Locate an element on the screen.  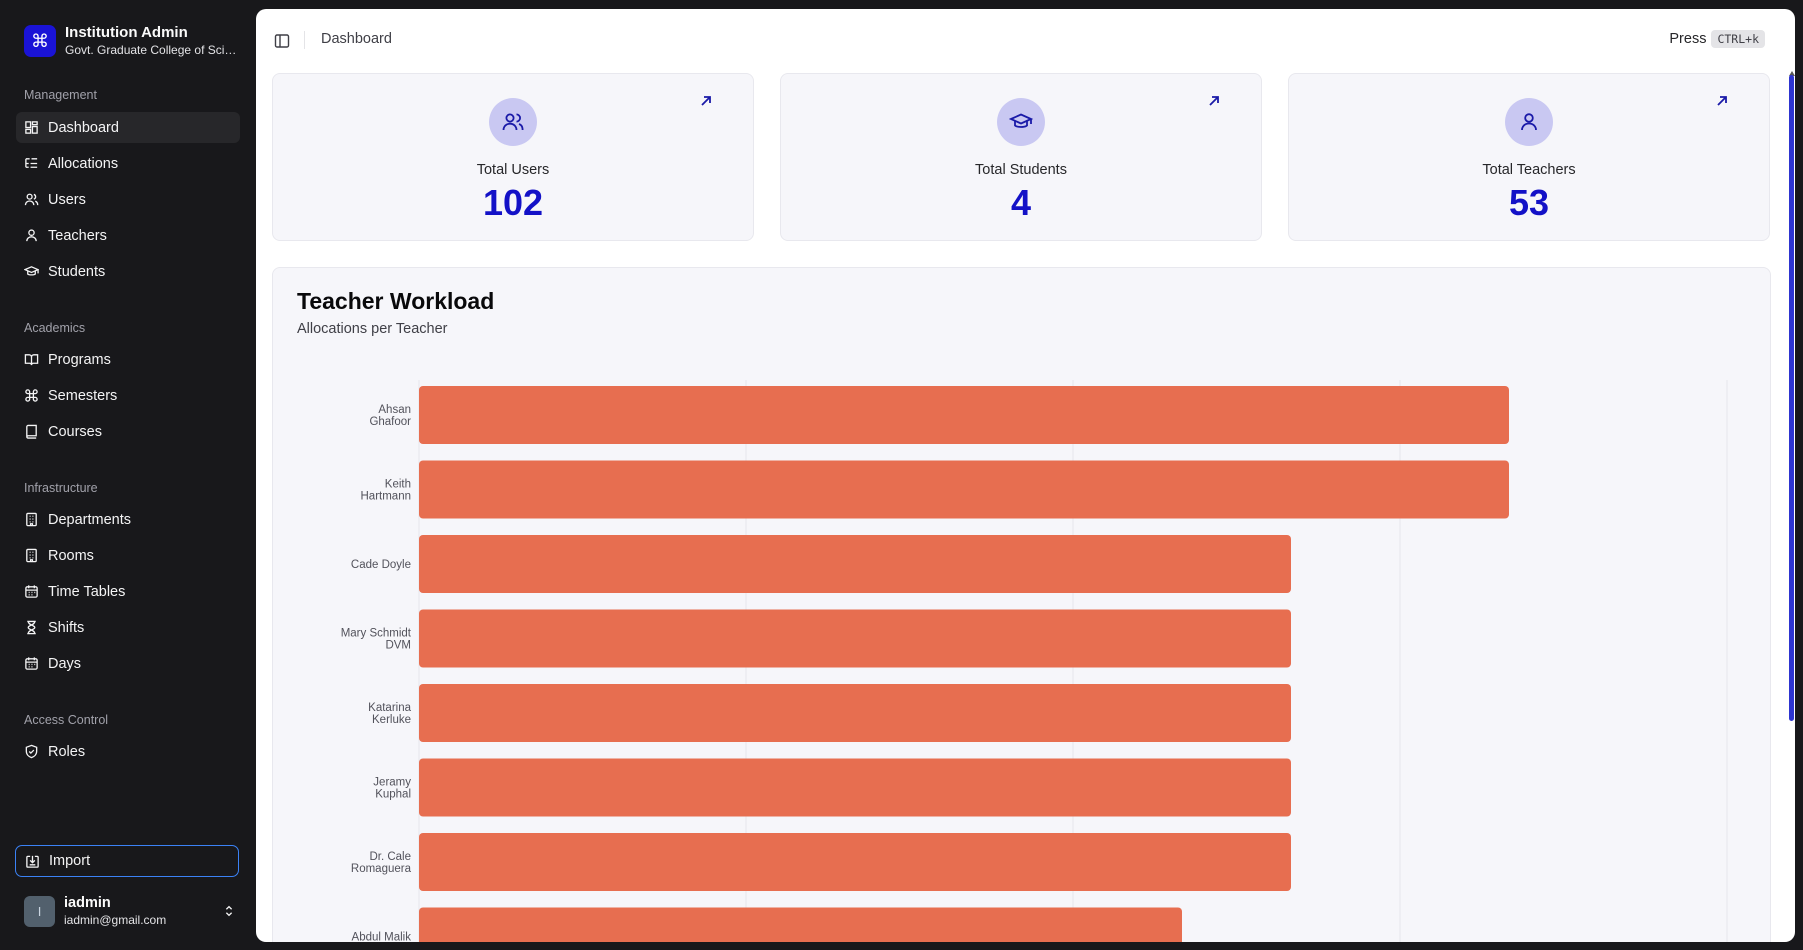
group-label-management: Management is located at coordinates (60, 95).